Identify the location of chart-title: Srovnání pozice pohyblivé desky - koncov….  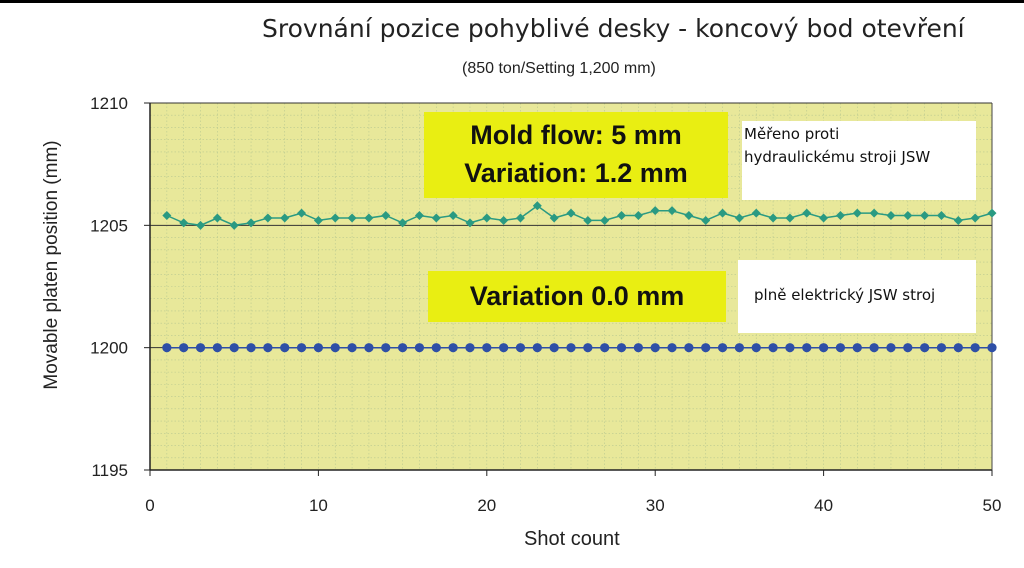
(613, 28).